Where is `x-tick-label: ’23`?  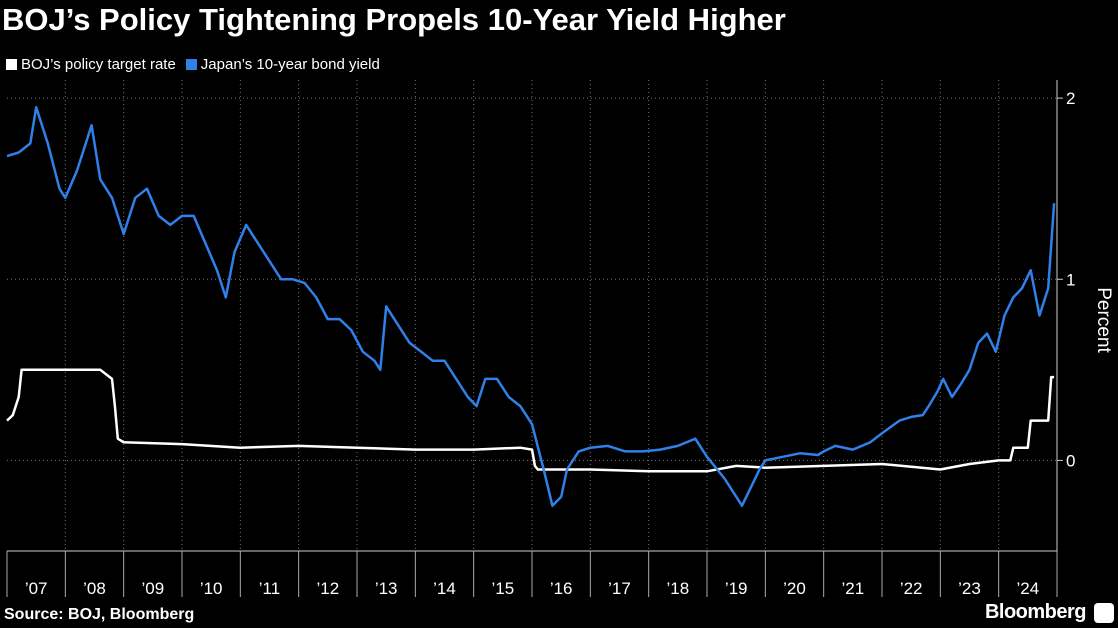 x-tick-label: ’23 is located at coordinates (969, 588).